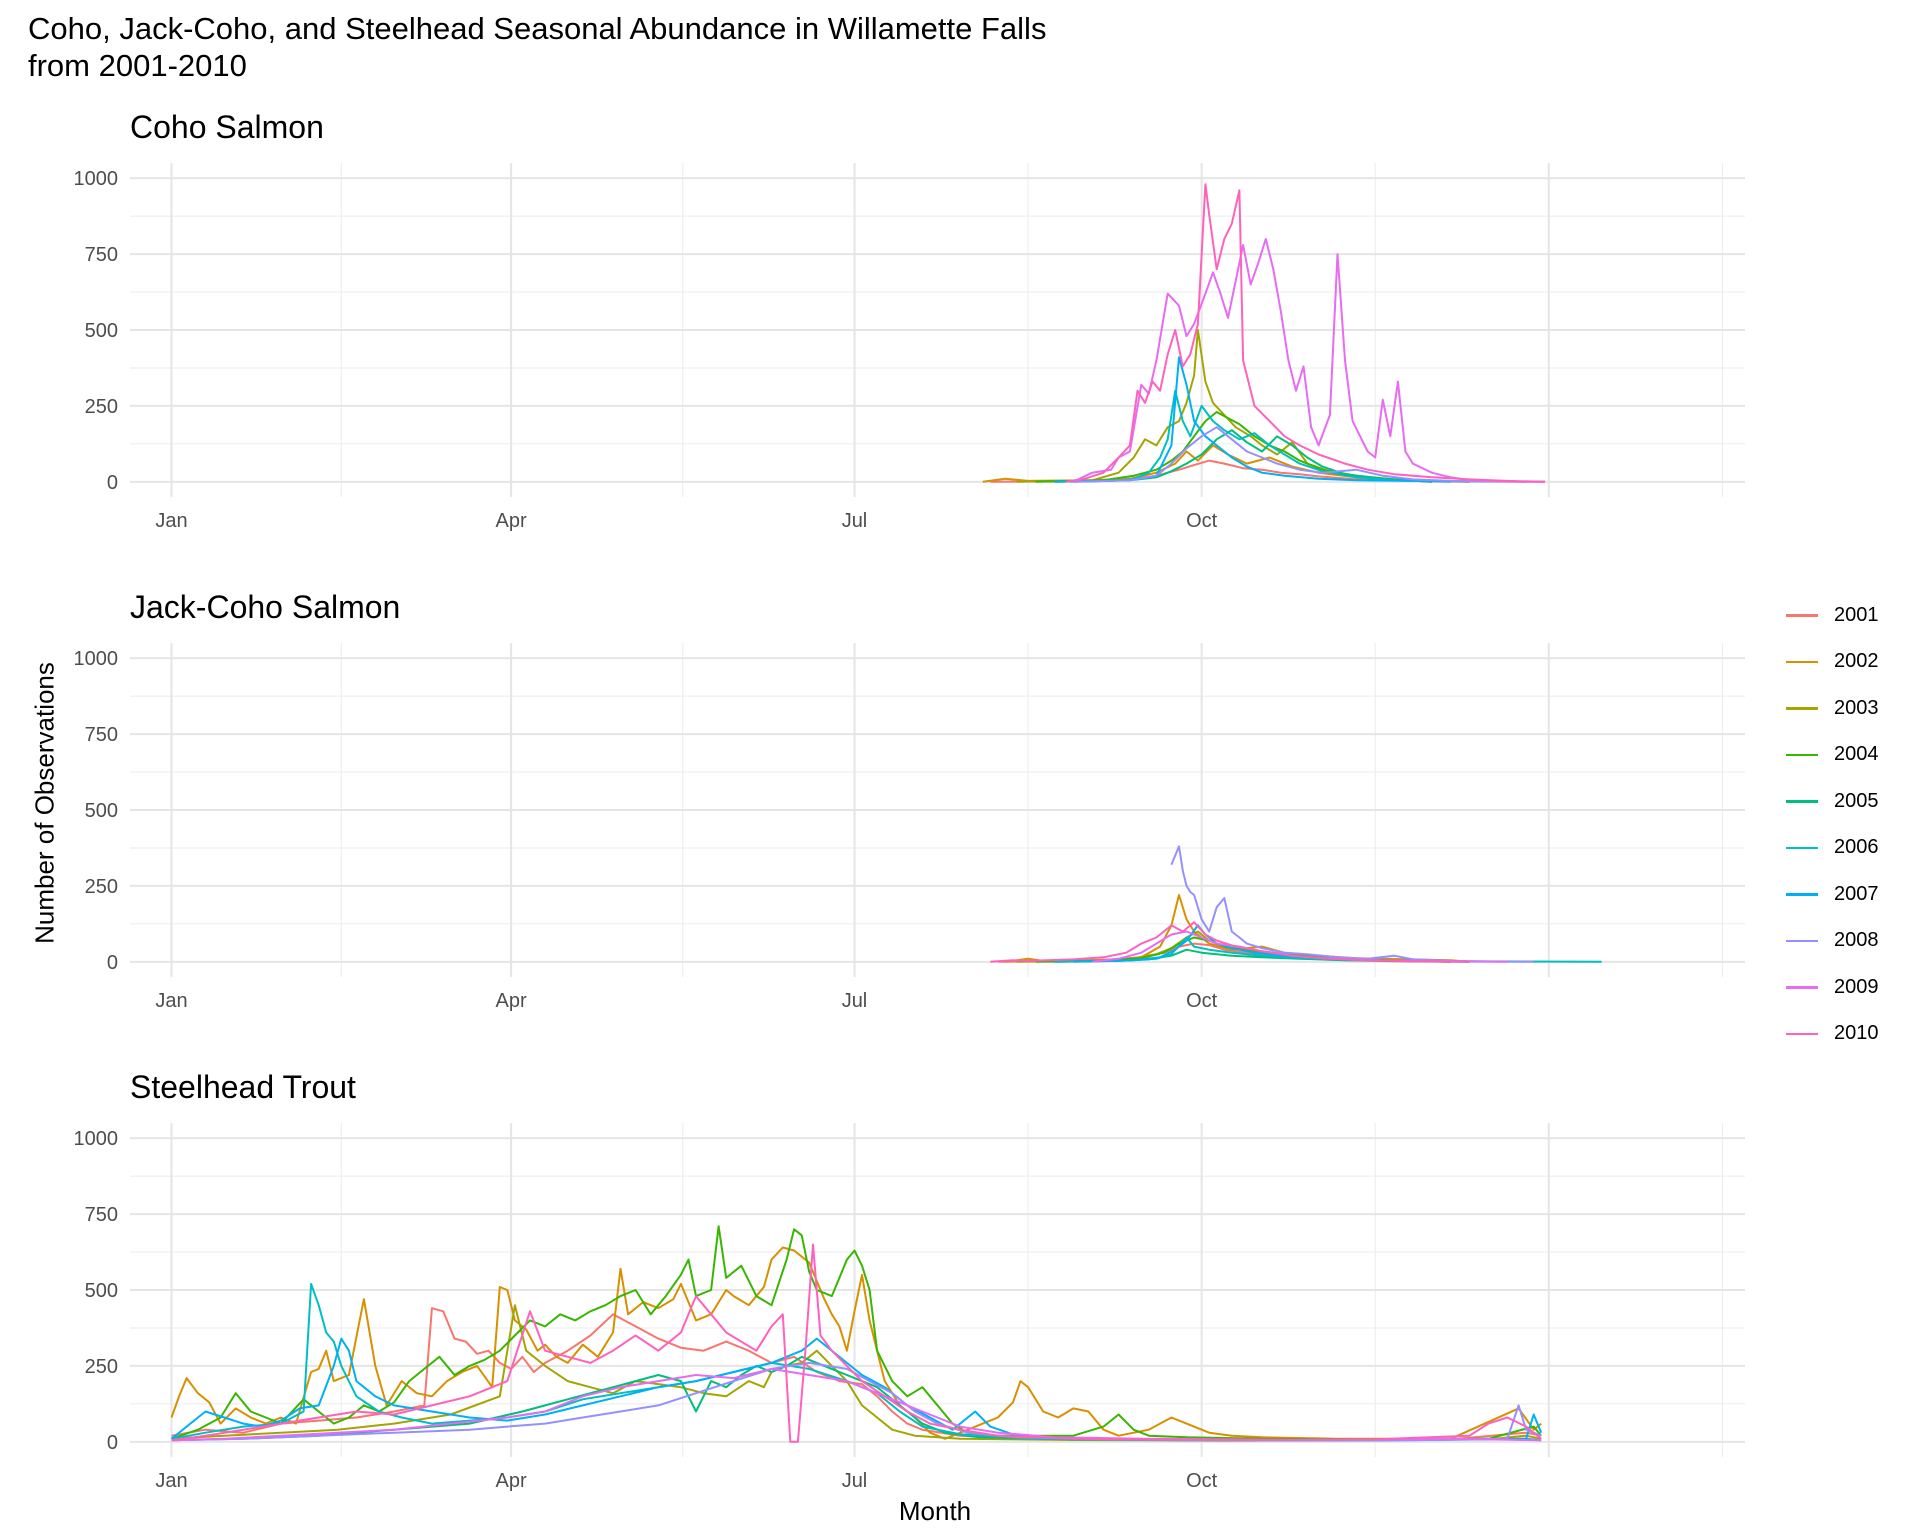 This screenshot has height=1536, width=1920. Describe the element at coordinates (1832, 894) in the screenshot. I see `legend-item-2007: 2007` at that location.